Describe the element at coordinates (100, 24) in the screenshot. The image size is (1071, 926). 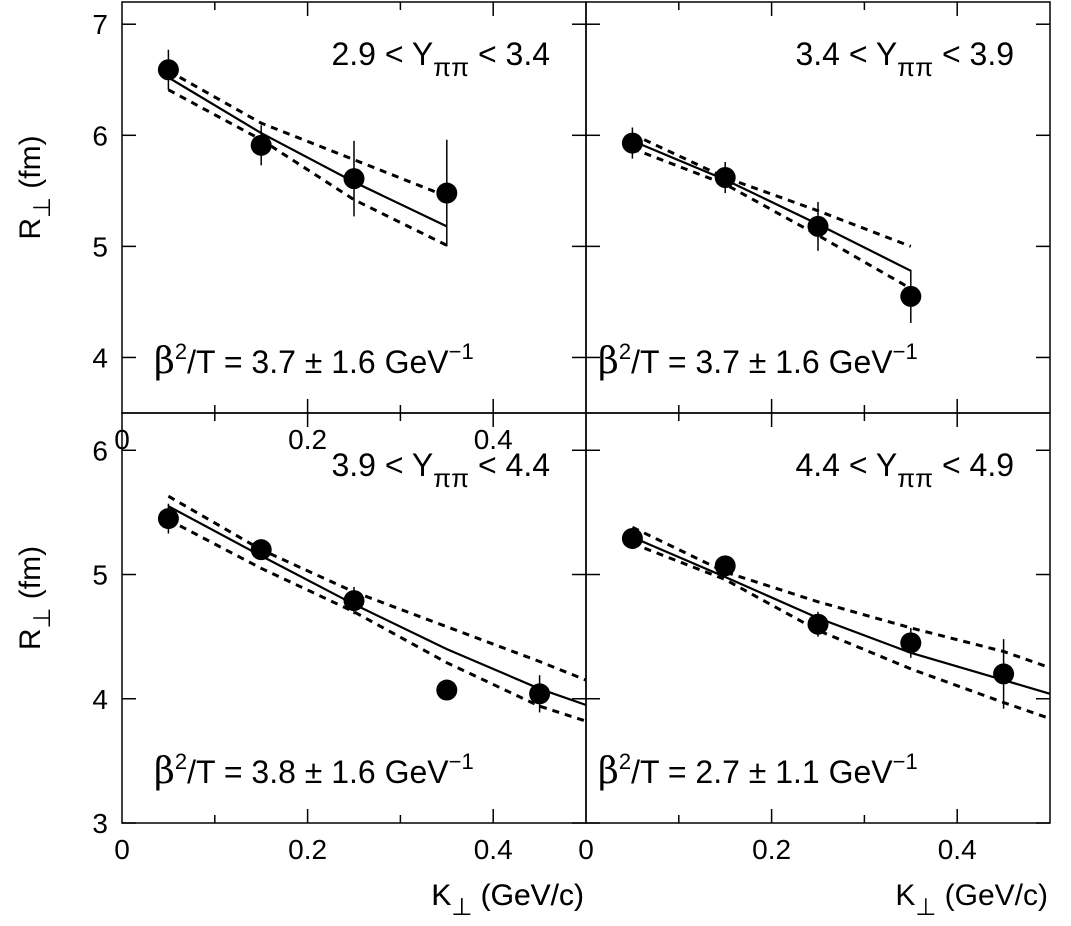
I see `y-tick-label: 7` at that location.